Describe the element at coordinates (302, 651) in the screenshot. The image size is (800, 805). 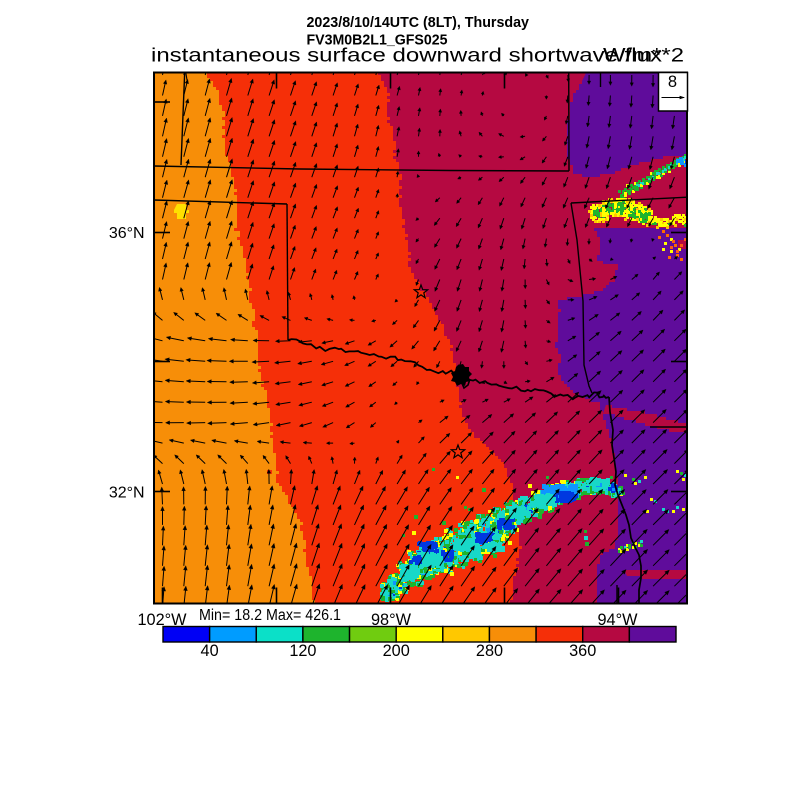
I see `svg-text: 120` at that location.